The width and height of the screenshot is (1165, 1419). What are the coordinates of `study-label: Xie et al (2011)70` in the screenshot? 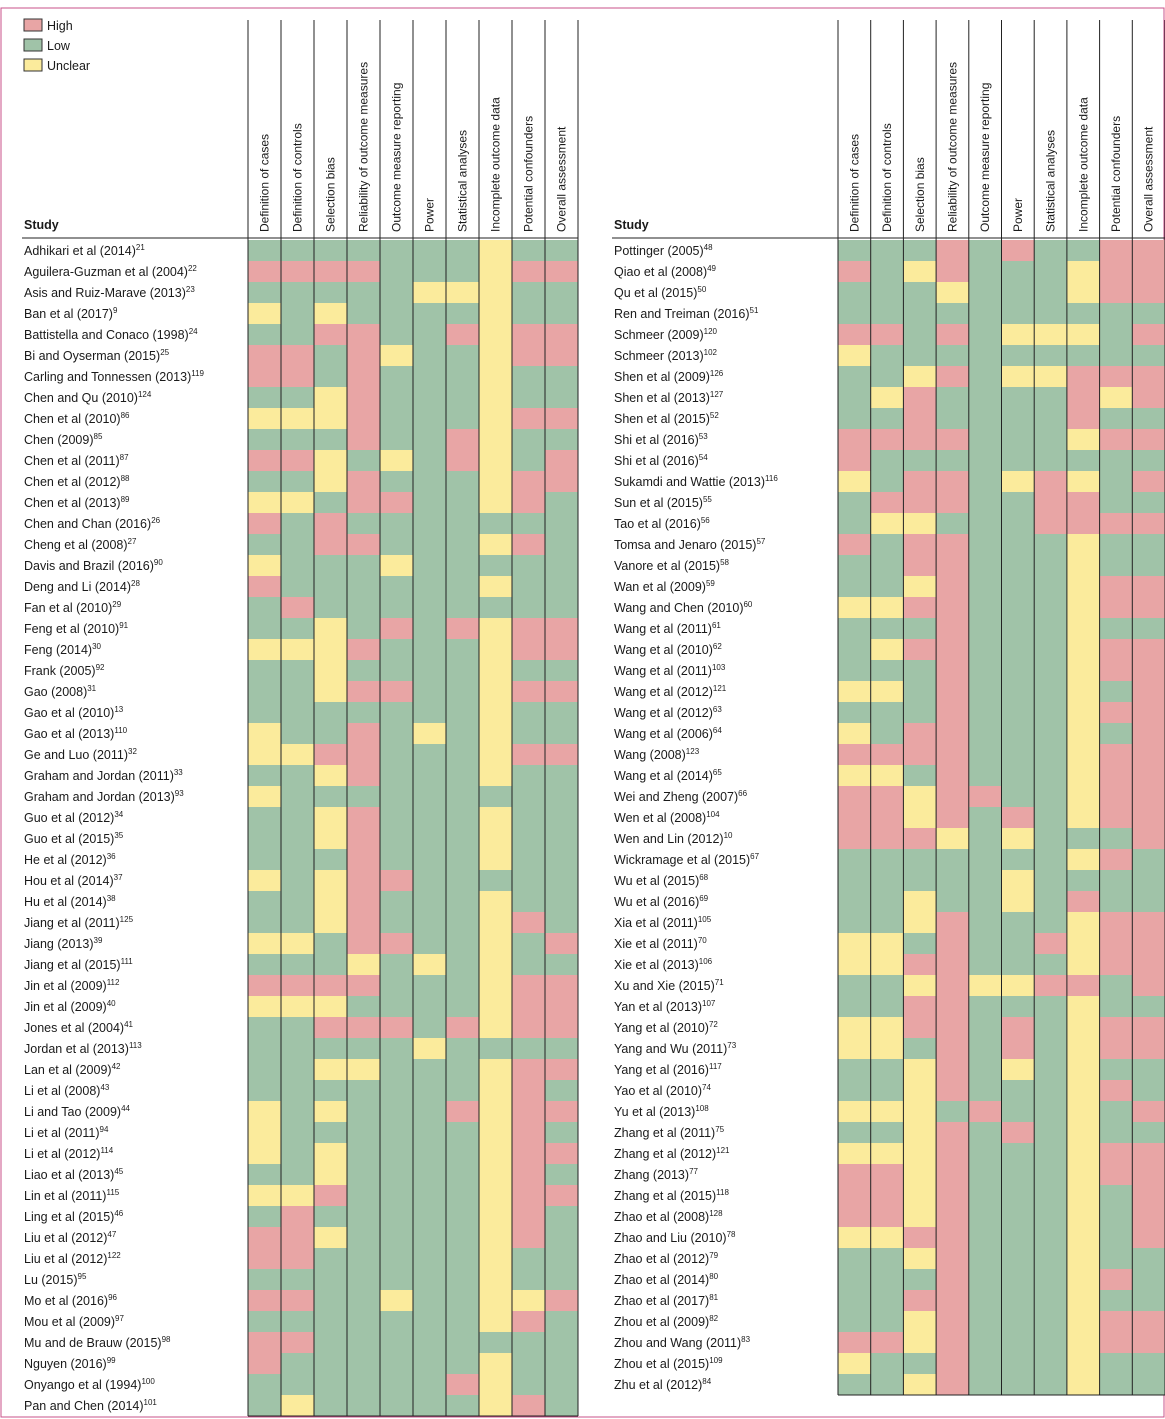 It's located at (660, 943).